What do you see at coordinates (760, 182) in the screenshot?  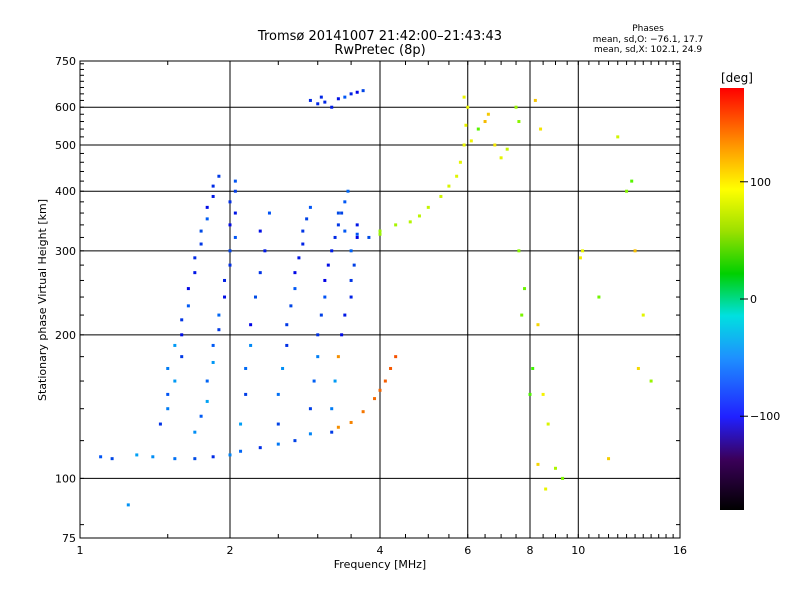 I see `colorbar-tick-label: 100` at bounding box center [760, 182].